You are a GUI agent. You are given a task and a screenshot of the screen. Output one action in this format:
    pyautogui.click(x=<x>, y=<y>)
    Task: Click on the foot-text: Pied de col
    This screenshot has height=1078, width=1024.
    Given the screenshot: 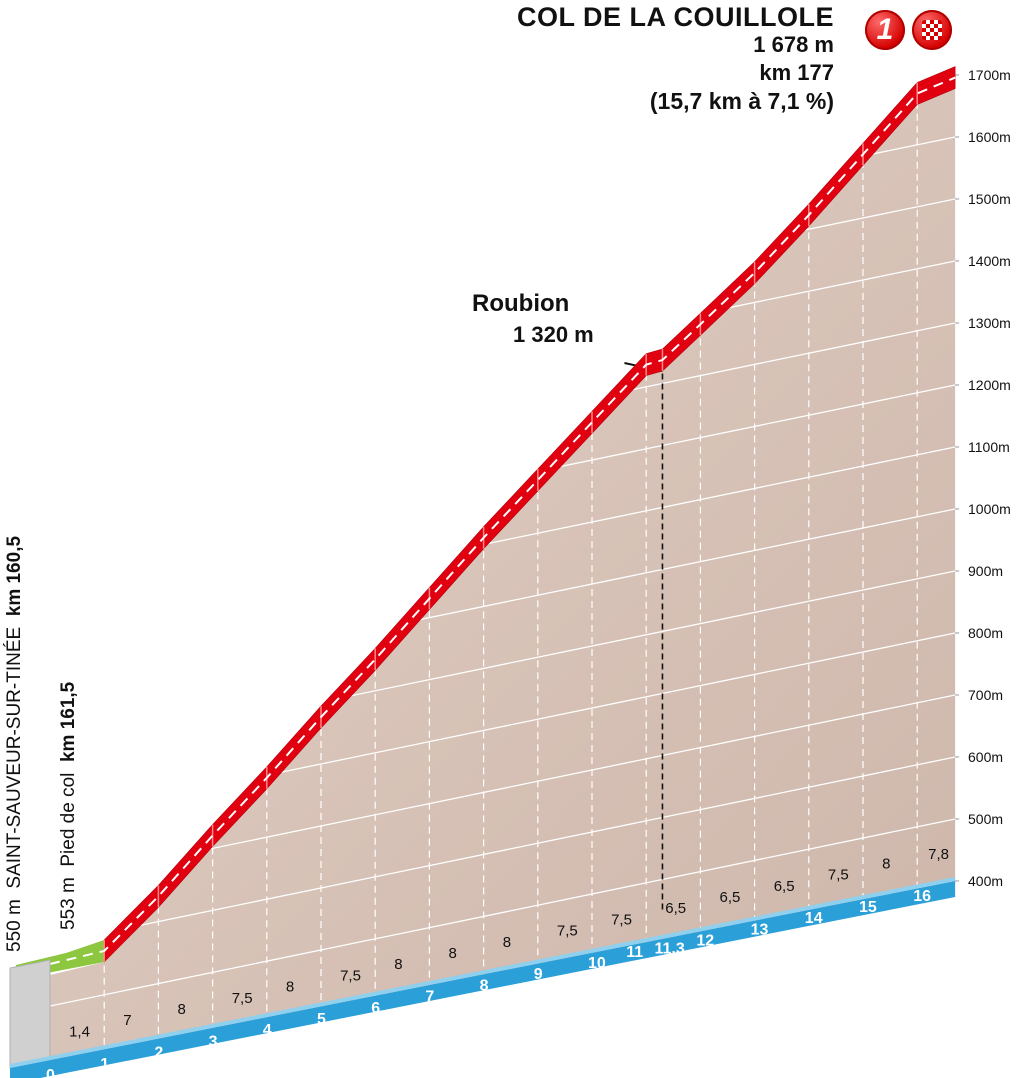 What is the action you would take?
    pyautogui.click(x=68, y=819)
    